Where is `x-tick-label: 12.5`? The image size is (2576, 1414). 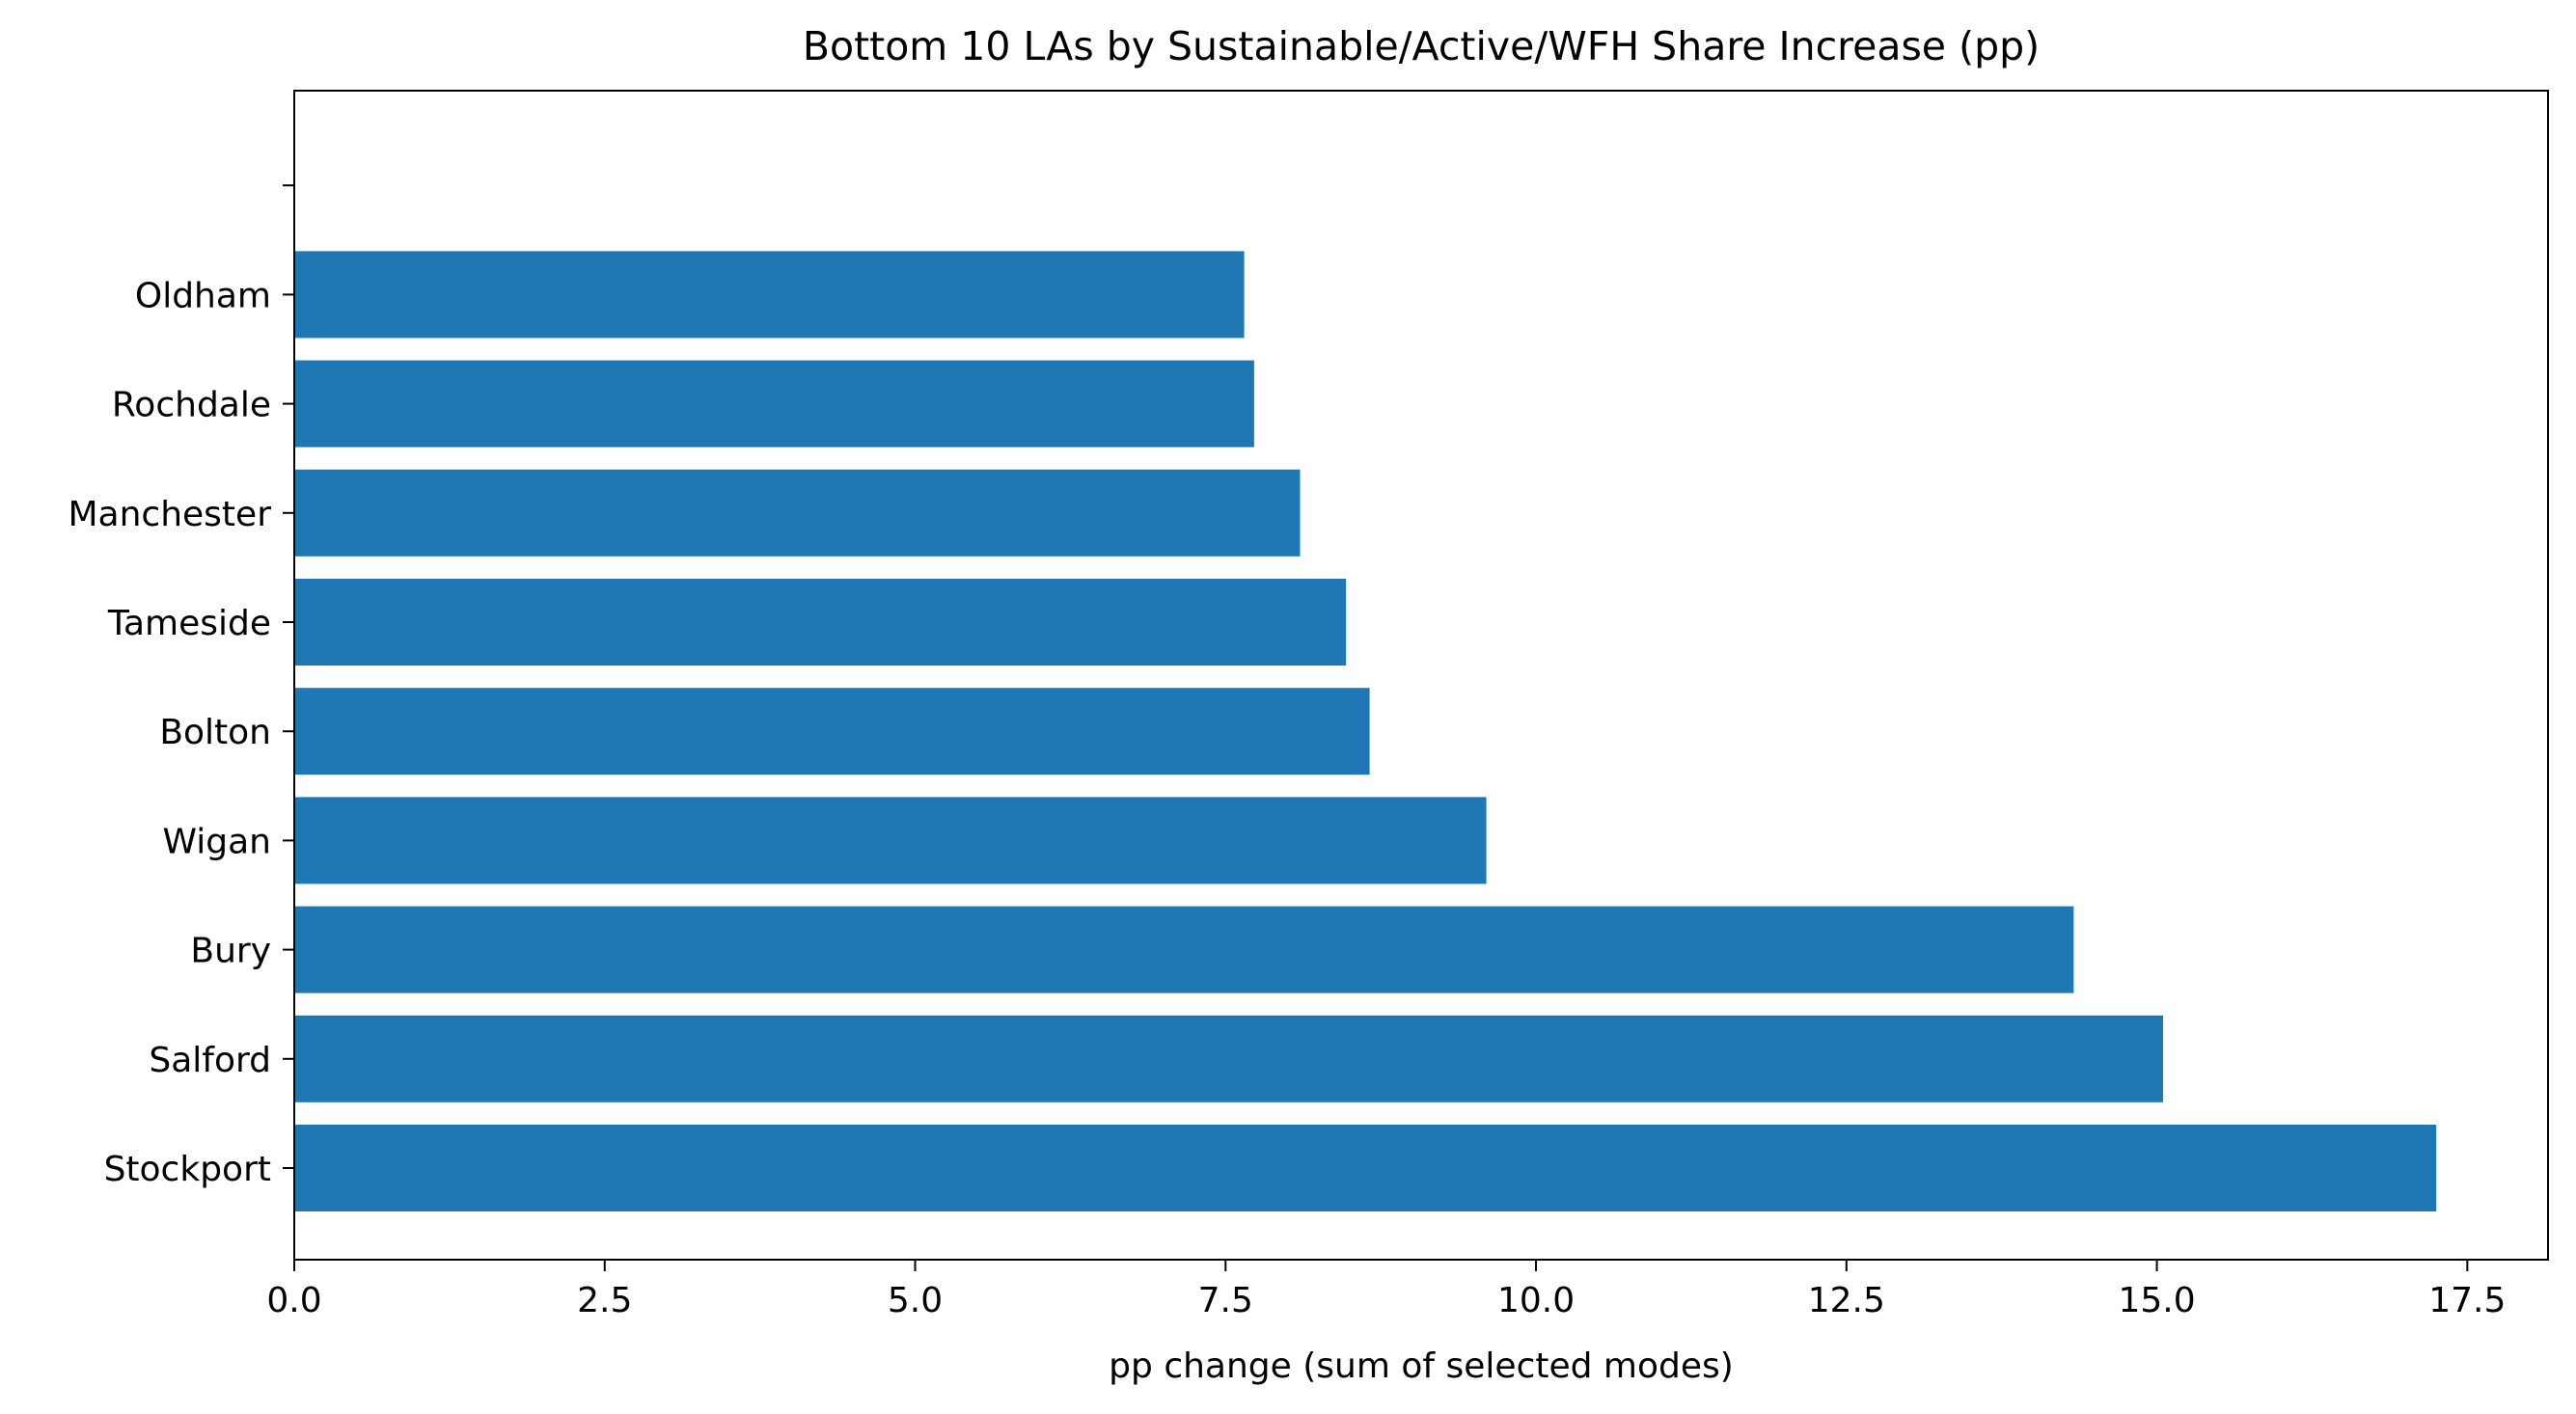
x-tick-label: 12.5 is located at coordinates (1846, 1300).